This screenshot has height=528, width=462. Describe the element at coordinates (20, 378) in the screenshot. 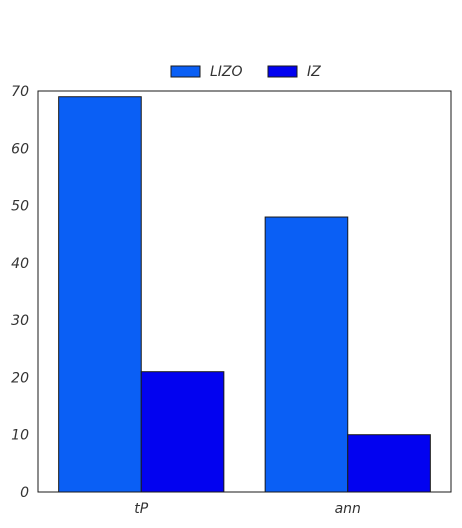

I see `y-tick-label: 20` at that location.